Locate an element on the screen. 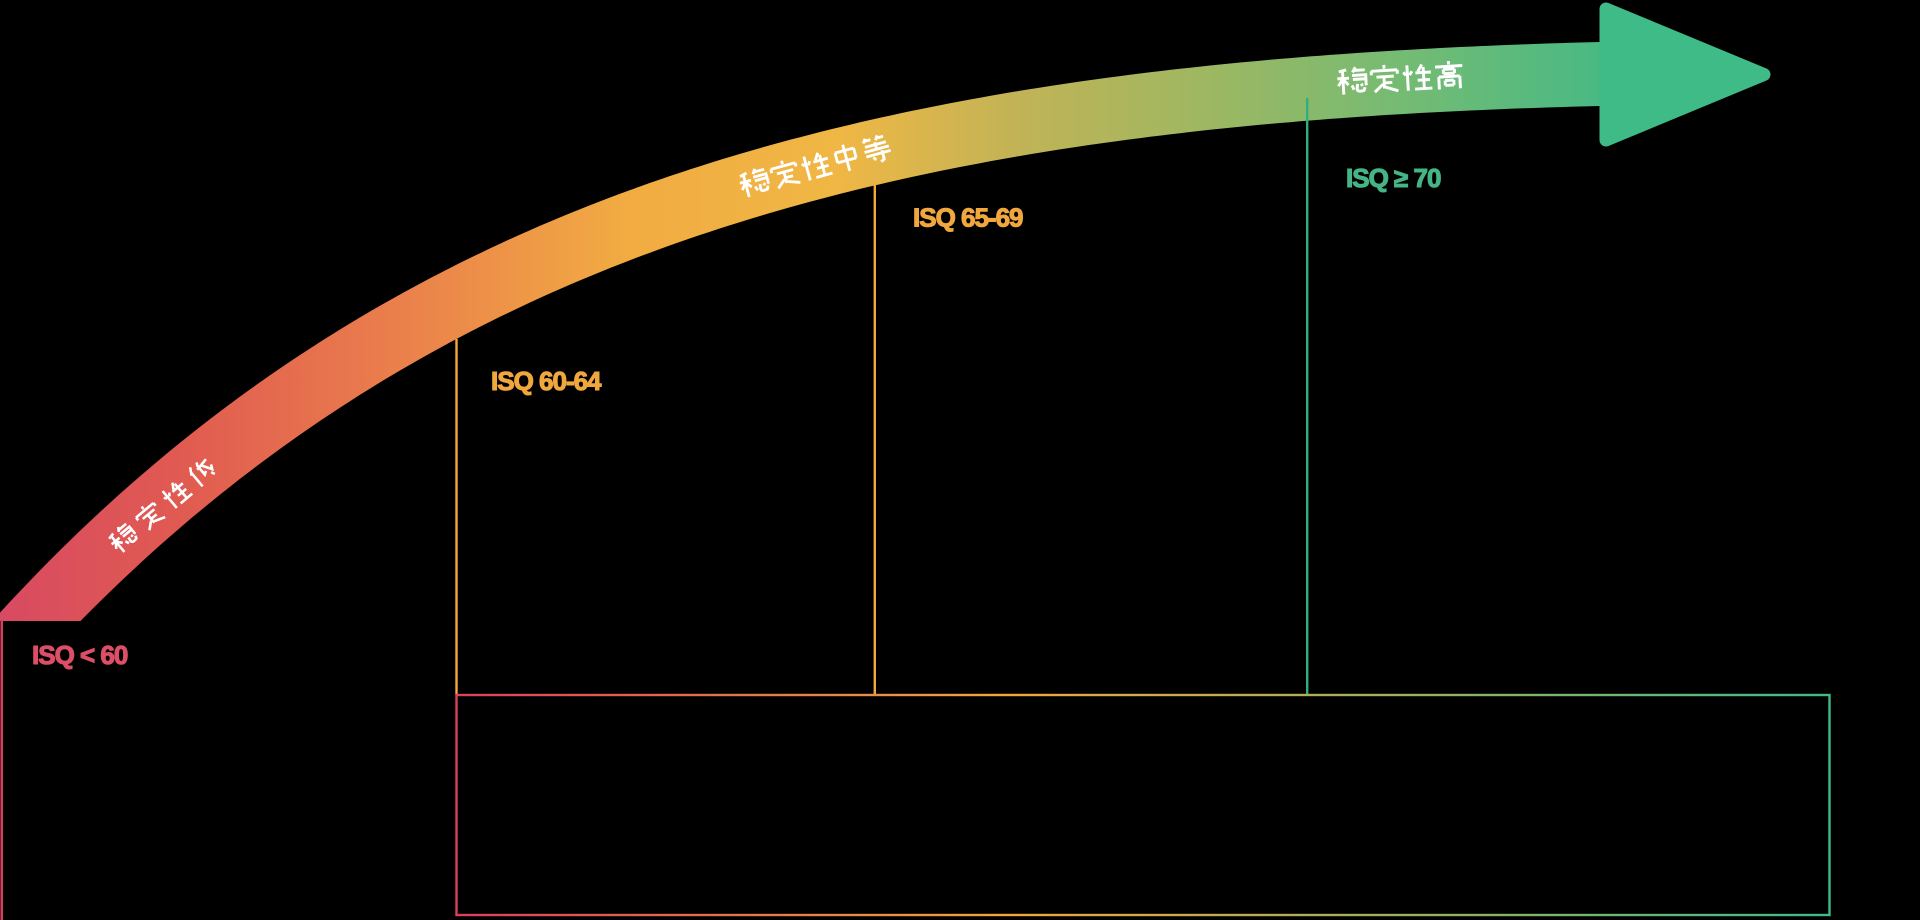 The width and height of the screenshot is (1920, 920). svg-text: ISQ 65-69 is located at coordinates (968, 218).